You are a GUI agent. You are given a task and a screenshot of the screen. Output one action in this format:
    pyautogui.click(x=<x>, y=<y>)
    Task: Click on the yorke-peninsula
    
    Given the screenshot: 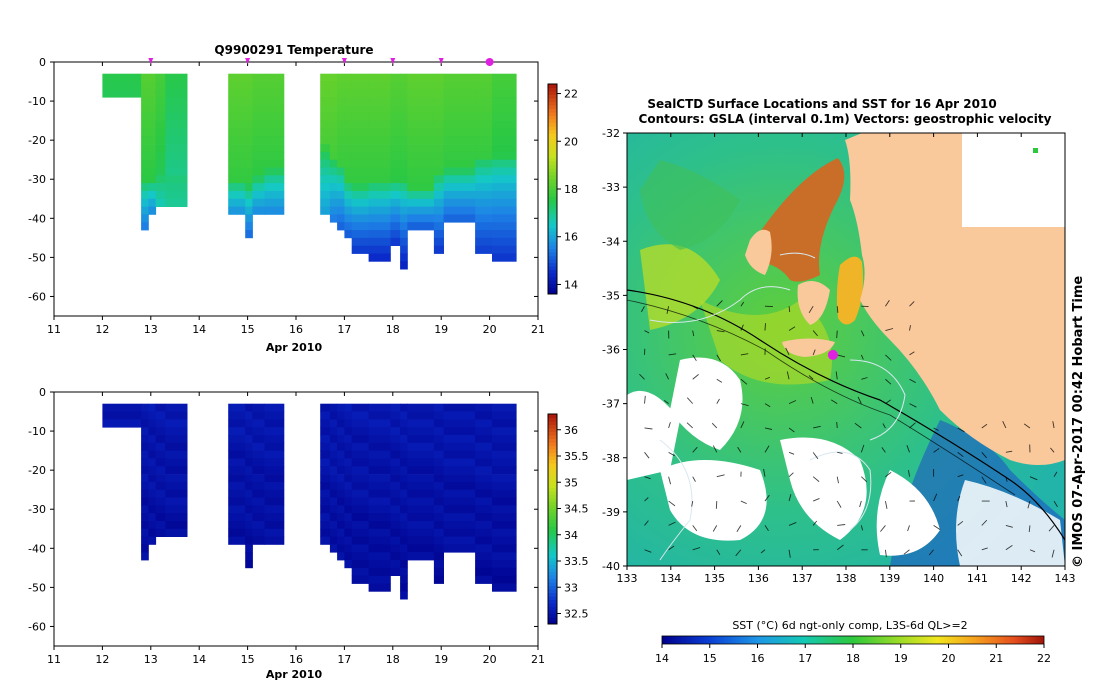 What is the action you would take?
    pyautogui.click(x=758, y=252)
    